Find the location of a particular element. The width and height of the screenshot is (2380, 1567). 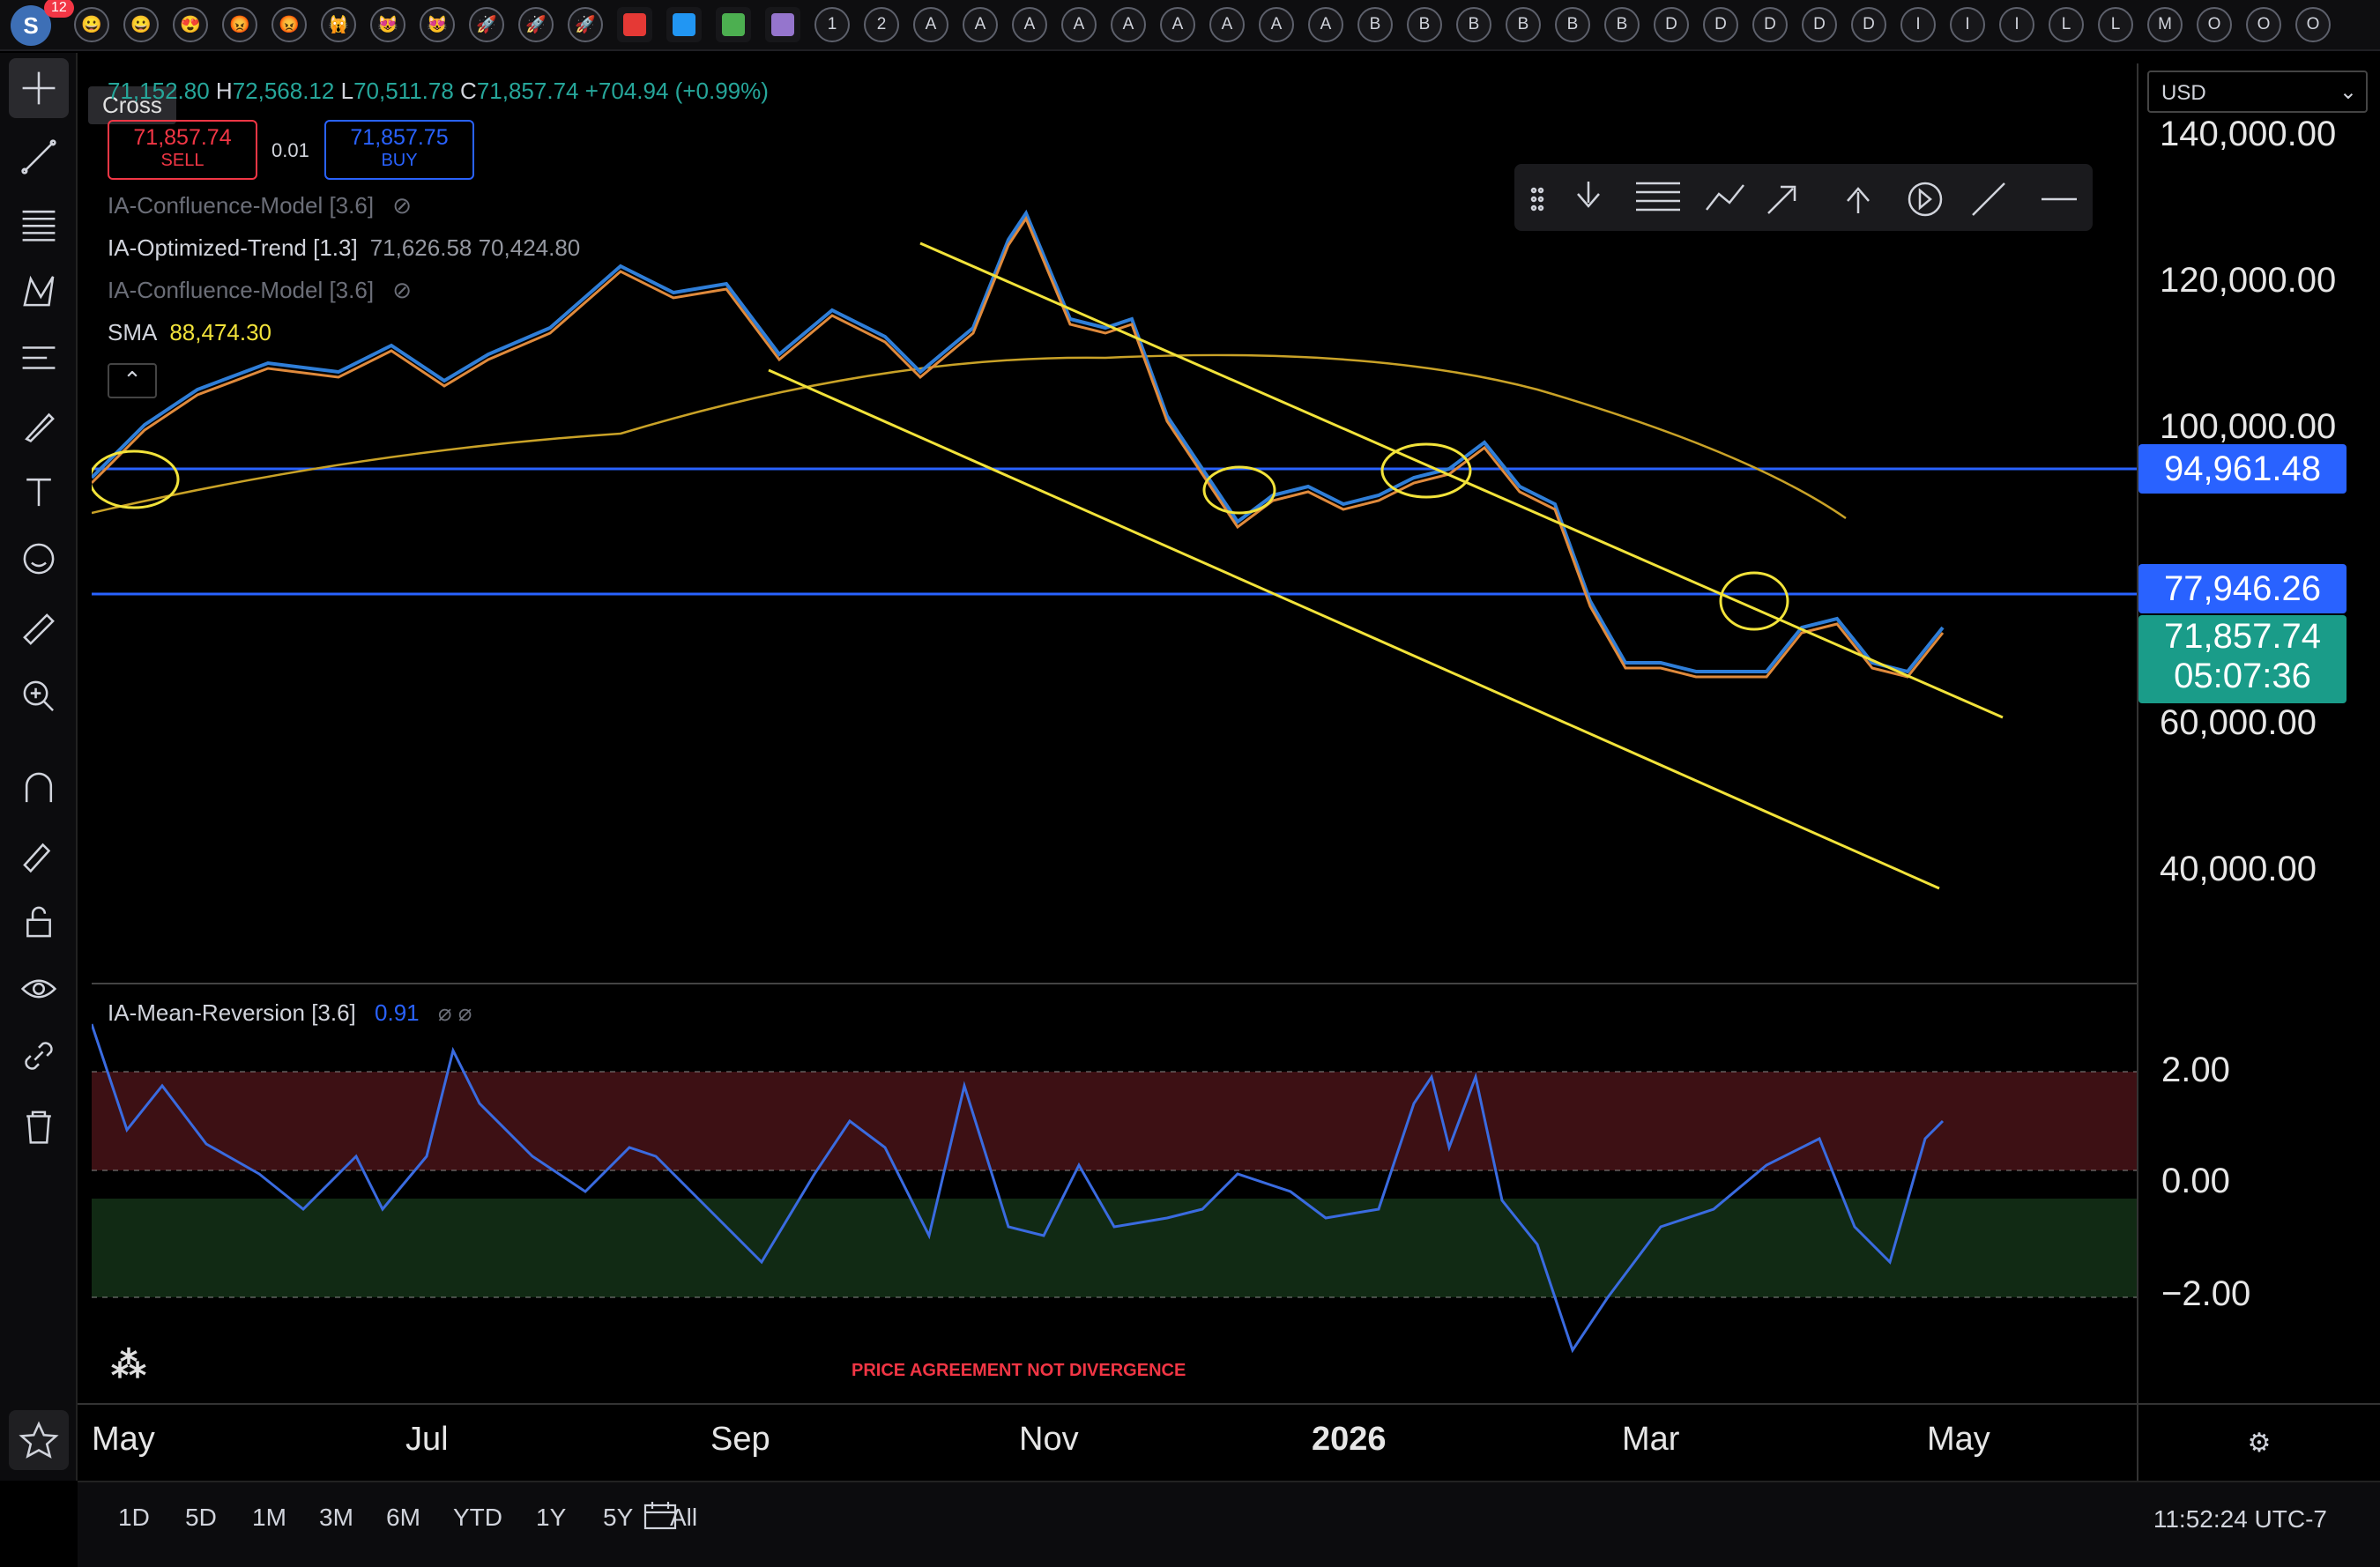

timeframe-5d: 5D is located at coordinates (201, 1518).